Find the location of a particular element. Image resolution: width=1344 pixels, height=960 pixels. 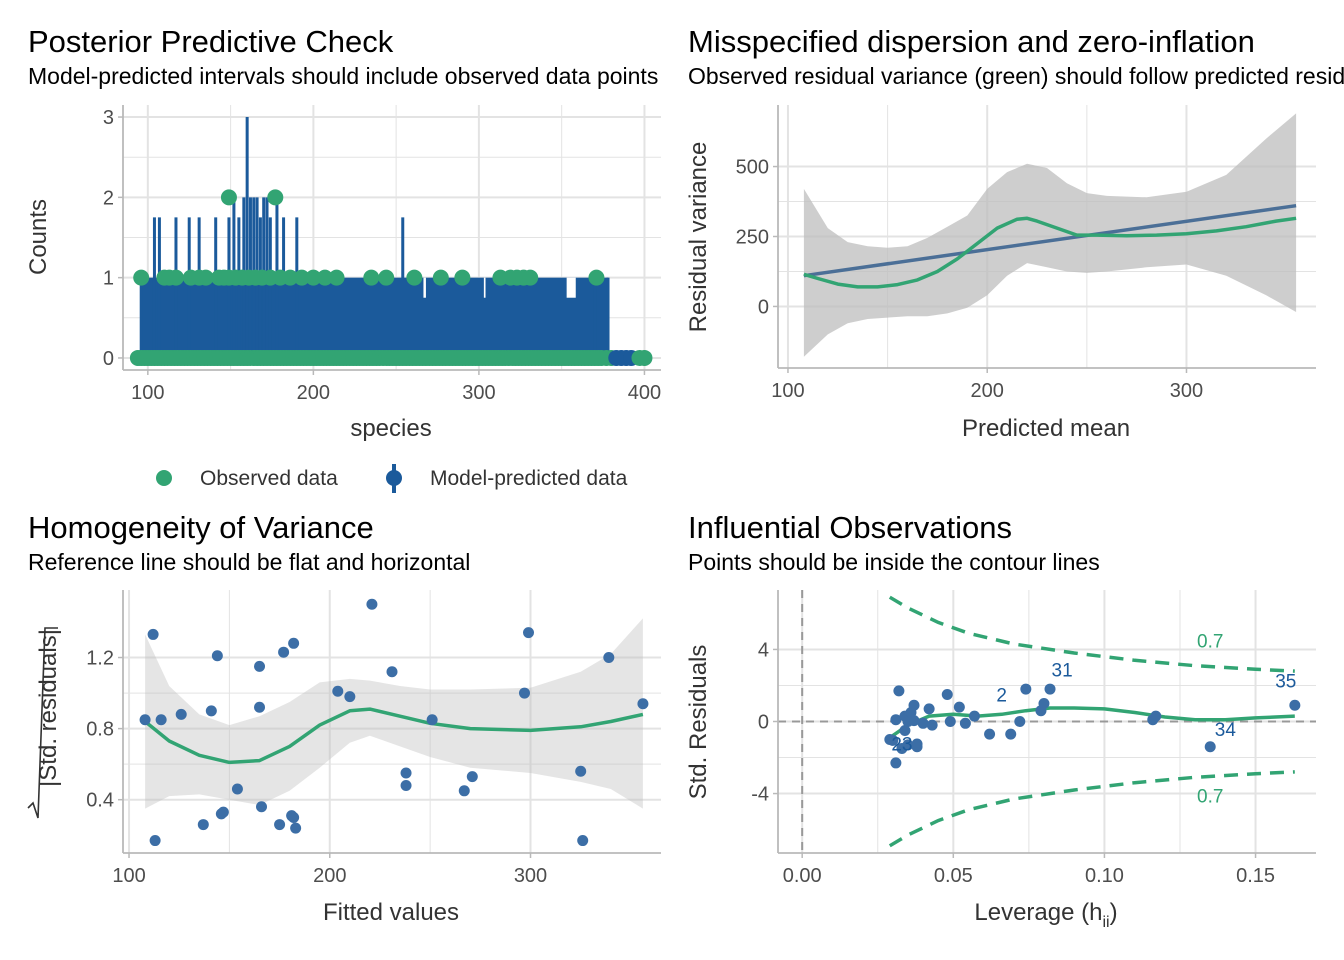

observation-id-label: 34 is located at coordinates (1226, 730).